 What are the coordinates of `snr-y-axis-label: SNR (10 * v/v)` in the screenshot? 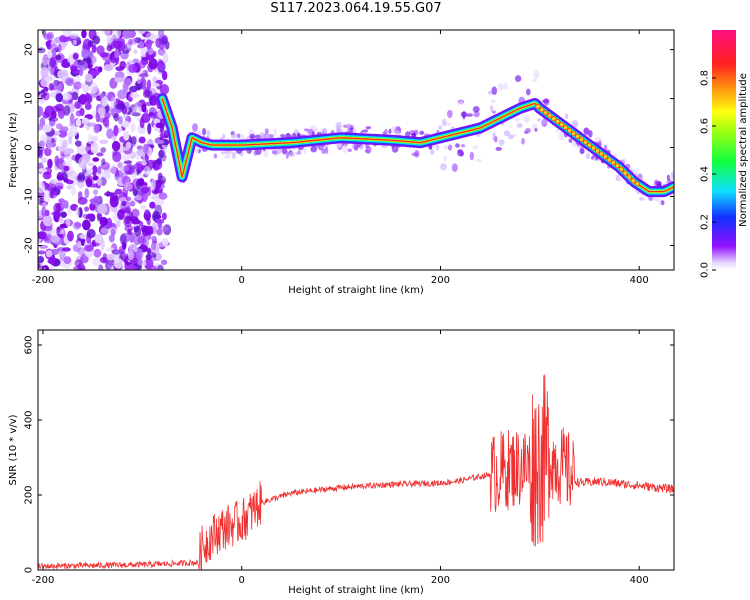 It's located at (13, 449).